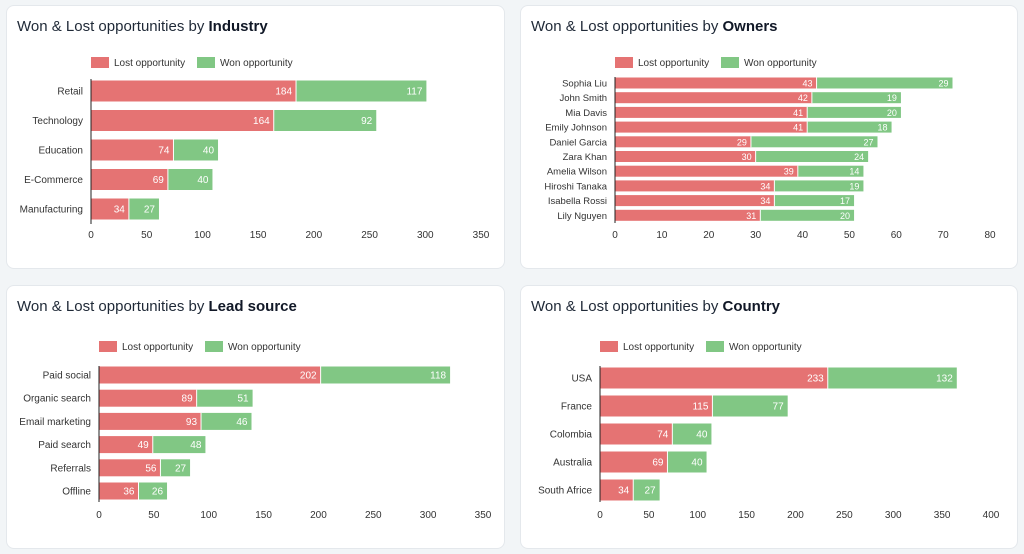 The height and width of the screenshot is (554, 1024). What do you see at coordinates (662, 235) in the screenshot?
I see `x-tick-label: 10` at bounding box center [662, 235].